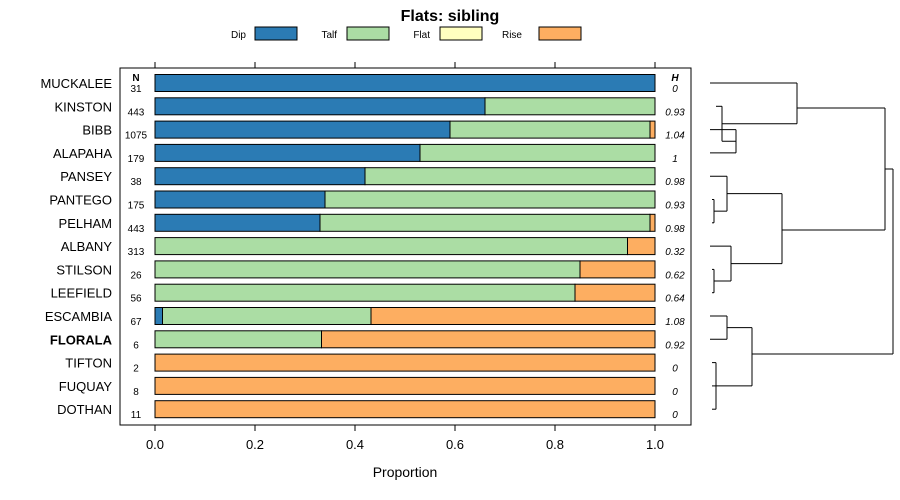 The width and height of the screenshot is (900, 500). Describe the element at coordinates (136, 275) in the screenshot. I see `n-value-stilson: 26` at that location.